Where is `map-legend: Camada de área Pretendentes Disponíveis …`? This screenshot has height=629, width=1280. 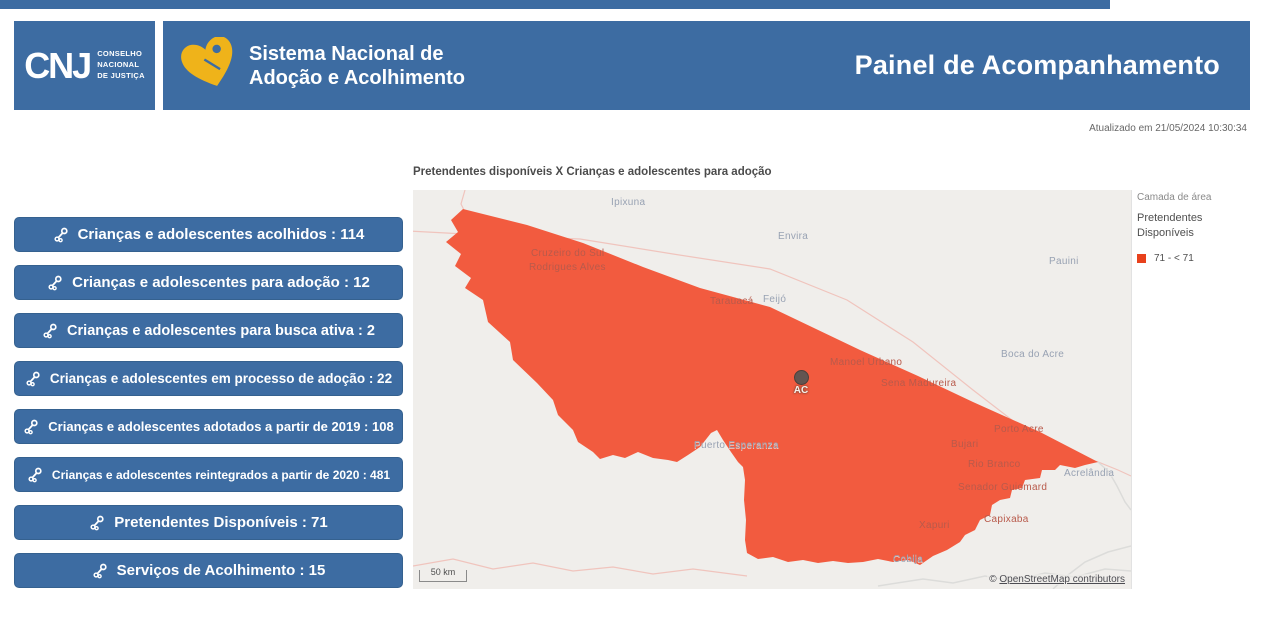
map-legend: Camada de área Pretendentes Disponíveis … is located at coordinates (1204, 228).